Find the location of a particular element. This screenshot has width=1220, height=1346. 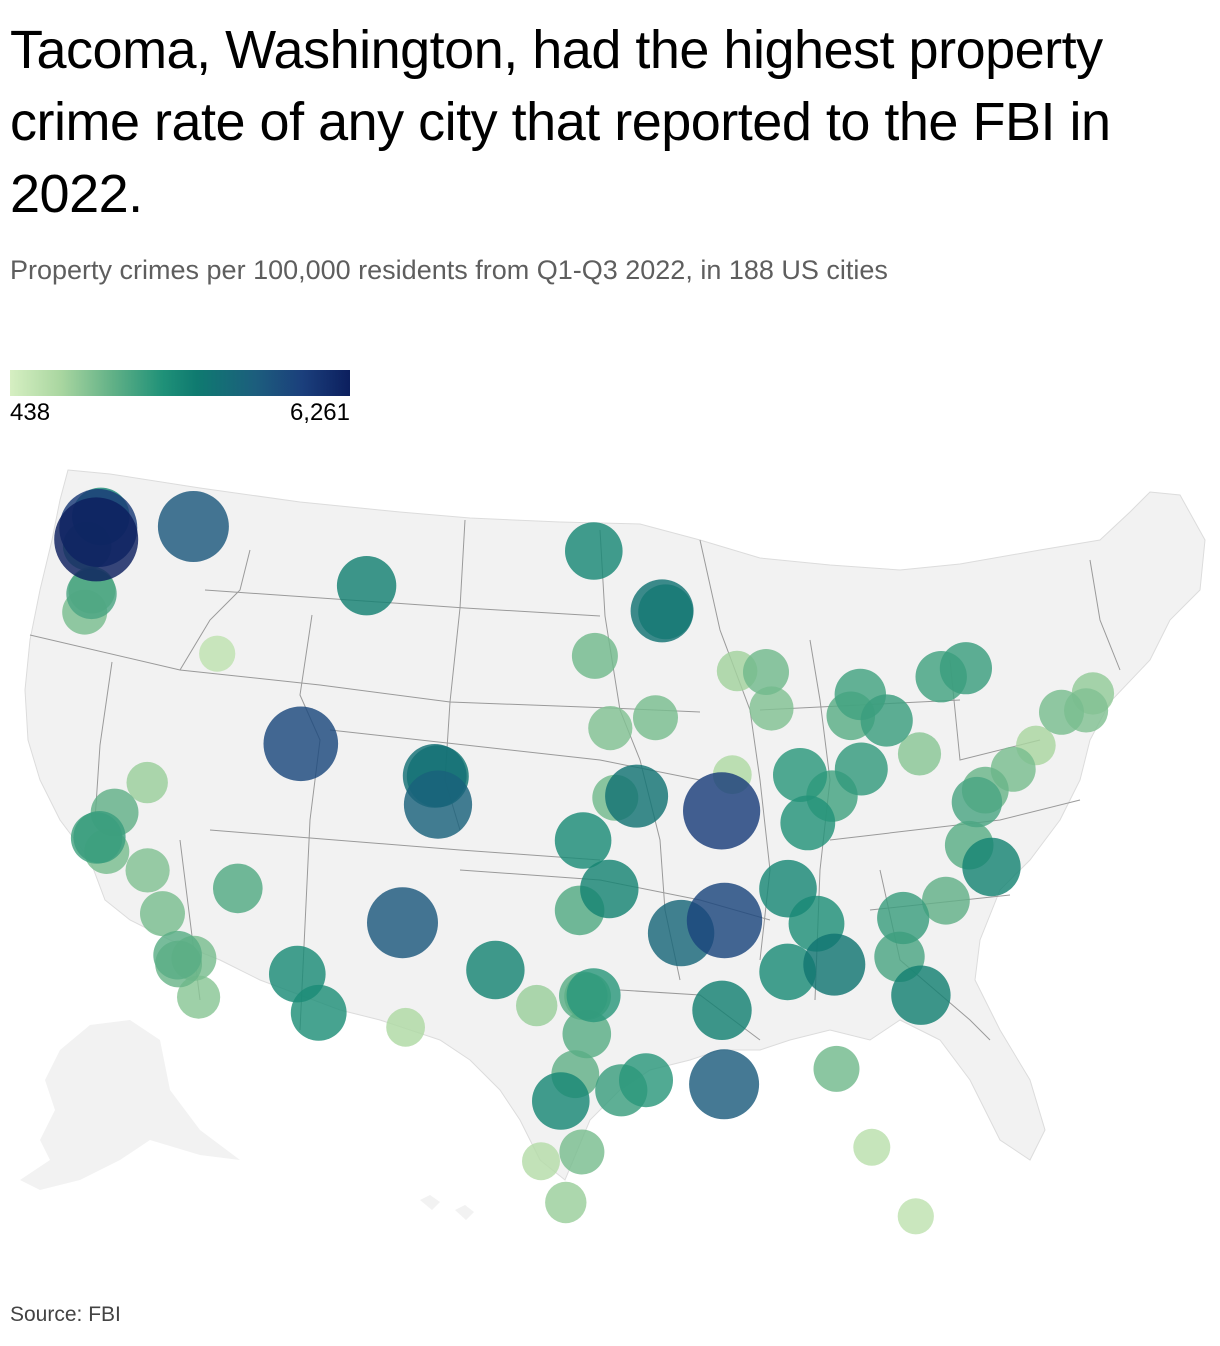

city-bubble: Washington, DC is located at coordinates (977, 802).